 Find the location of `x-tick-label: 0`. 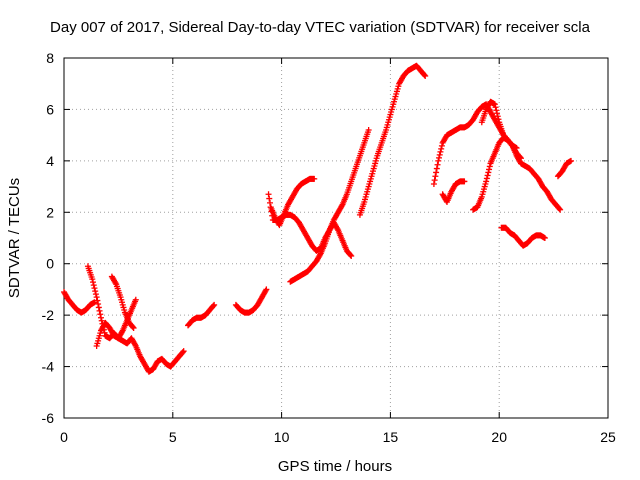

x-tick-label: 0 is located at coordinates (64, 437).